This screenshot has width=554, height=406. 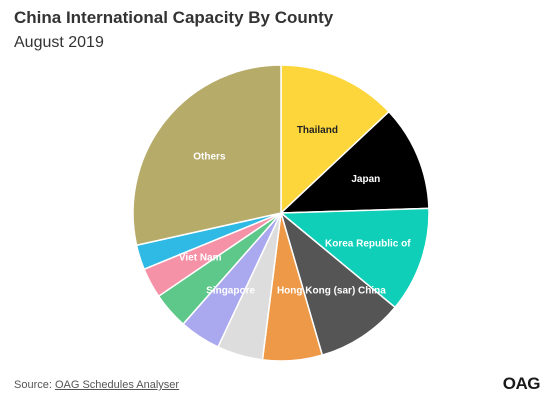 I want to click on pie-slice-korea-republic-of, so click(x=354, y=258).